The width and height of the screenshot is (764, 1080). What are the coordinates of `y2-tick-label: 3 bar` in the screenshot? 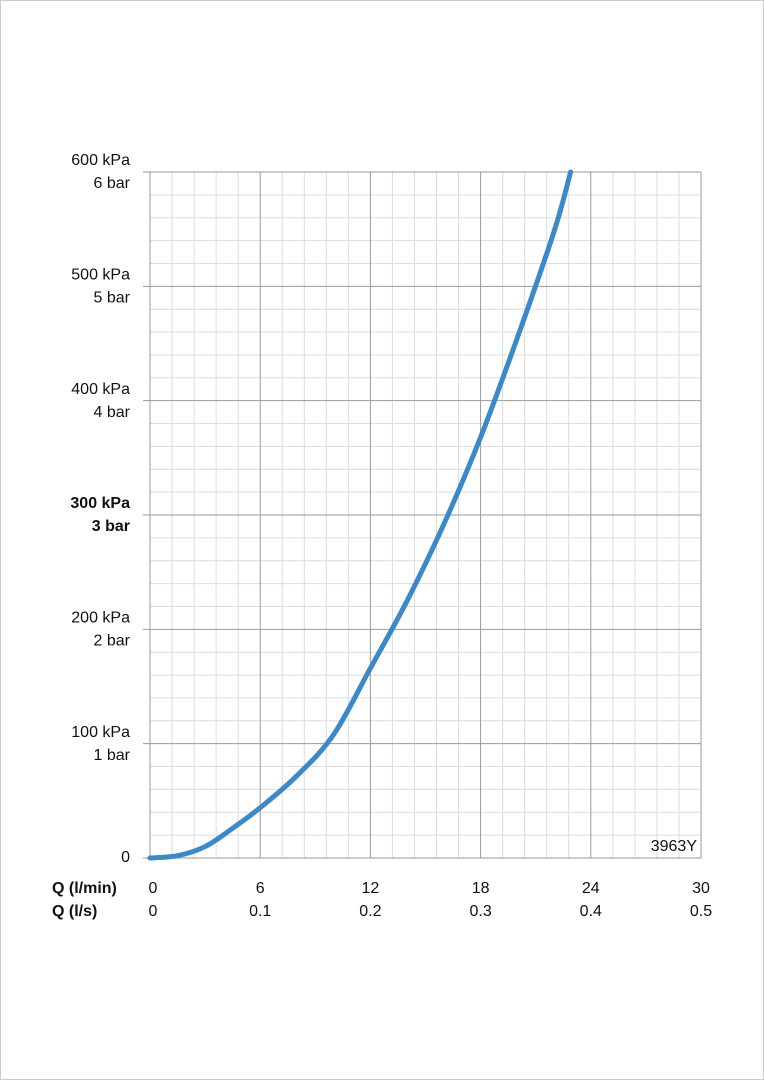 It's located at (111, 526).